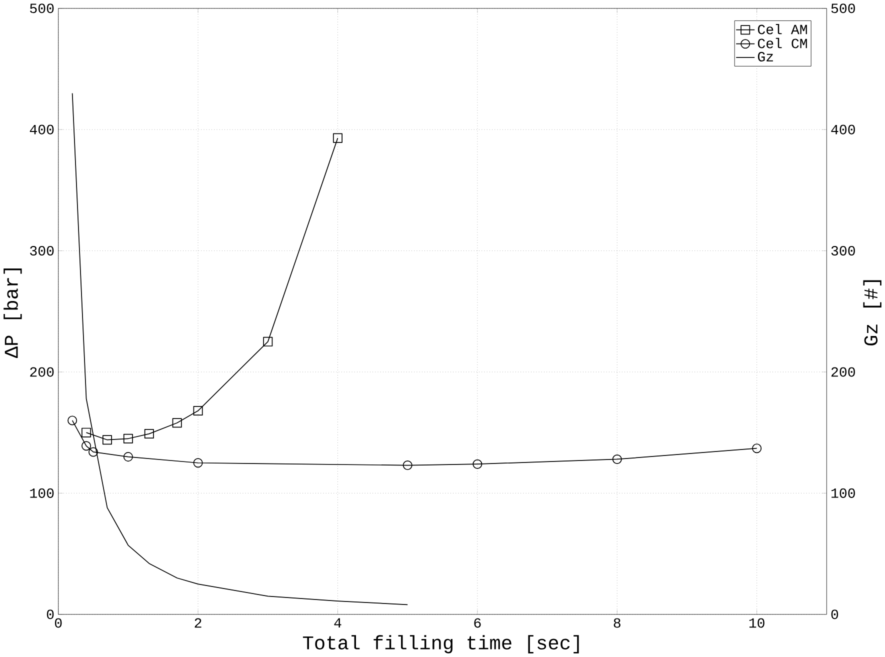 Image resolution: width=885 pixels, height=657 pixels. I want to click on y-tick-label: 300, so click(42, 251).